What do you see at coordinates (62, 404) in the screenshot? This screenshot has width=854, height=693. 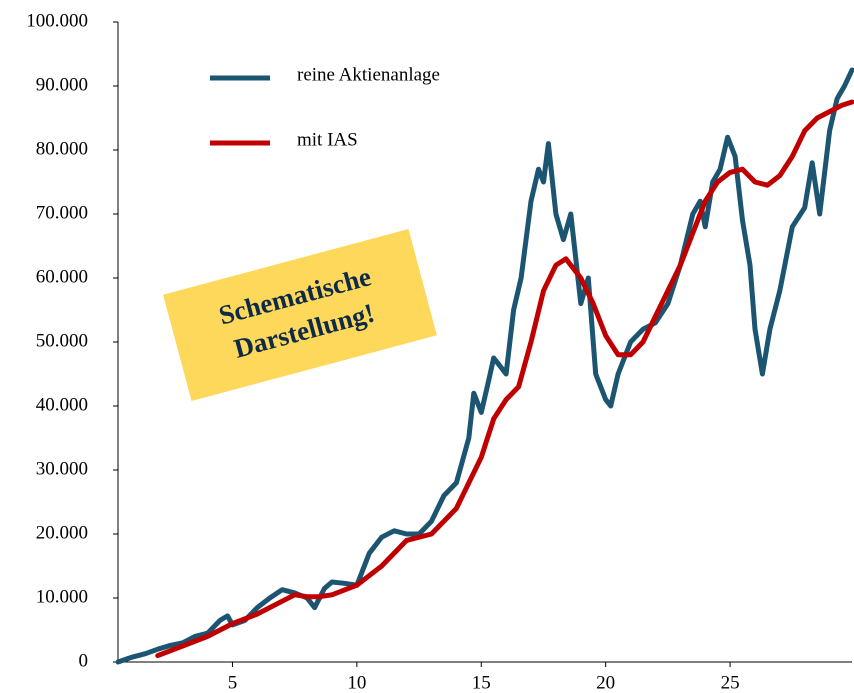 I see `y-tick-label: 40.000` at bounding box center [62, 404].